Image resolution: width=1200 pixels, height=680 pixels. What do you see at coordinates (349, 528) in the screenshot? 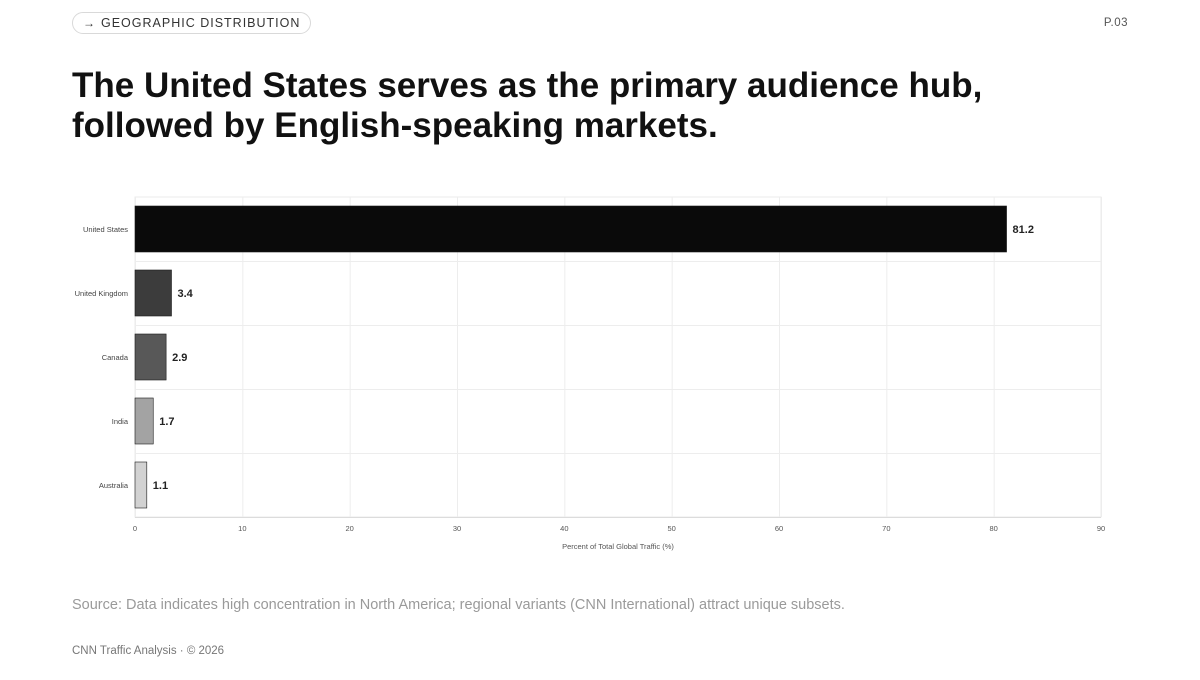
I see `x-tick-label: 20` at bounding box center [349, 528].